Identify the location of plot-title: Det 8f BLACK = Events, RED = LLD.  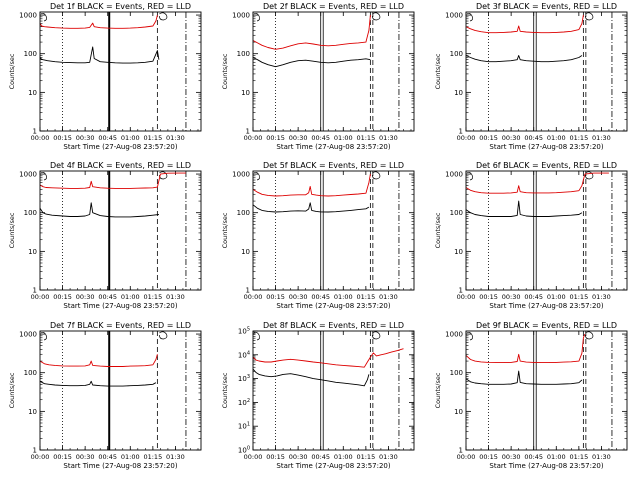
(333, 325).